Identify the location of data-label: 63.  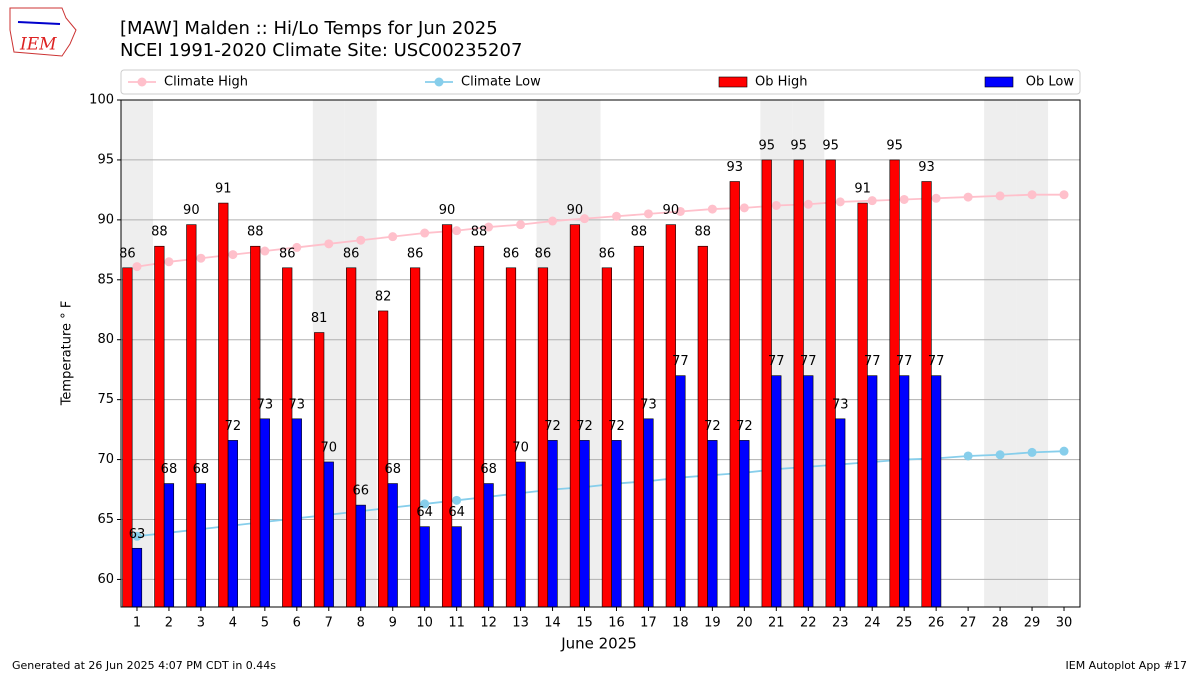
(137, 534).